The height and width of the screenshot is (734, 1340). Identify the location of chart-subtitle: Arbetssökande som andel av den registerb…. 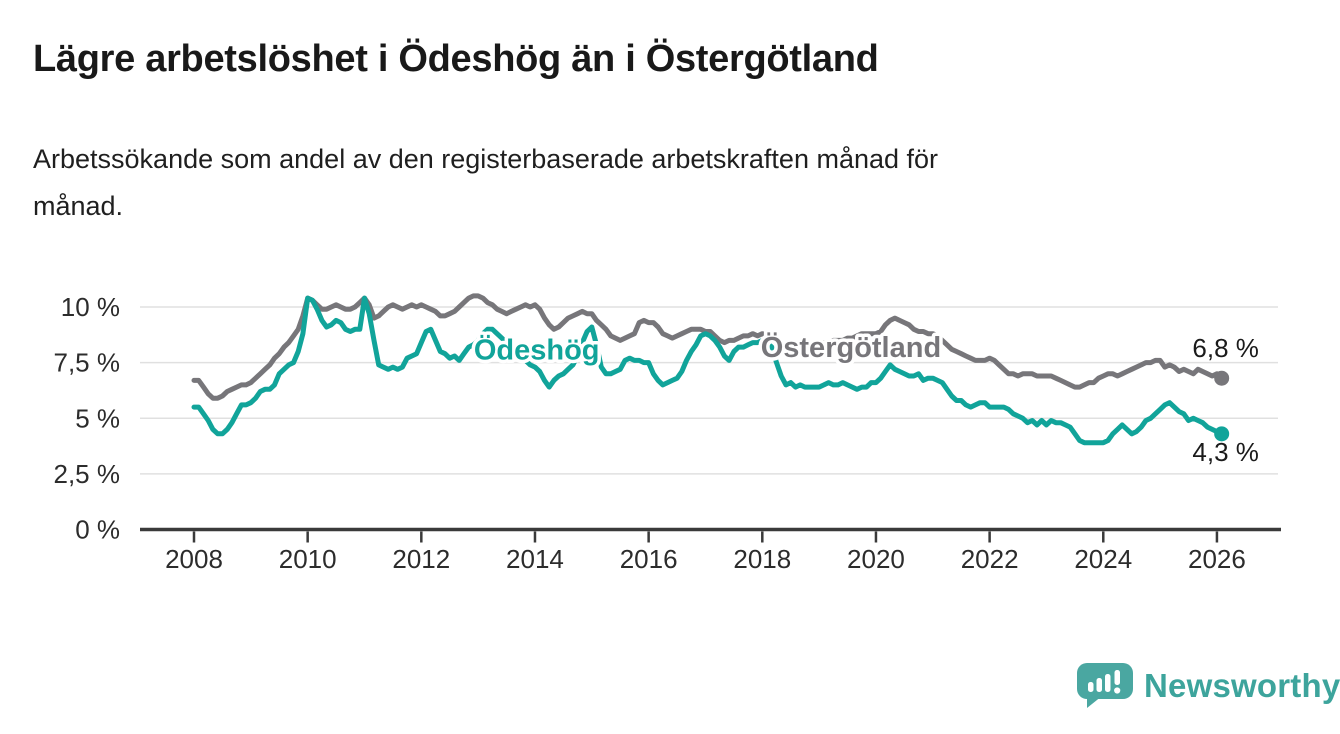
(485, 183).